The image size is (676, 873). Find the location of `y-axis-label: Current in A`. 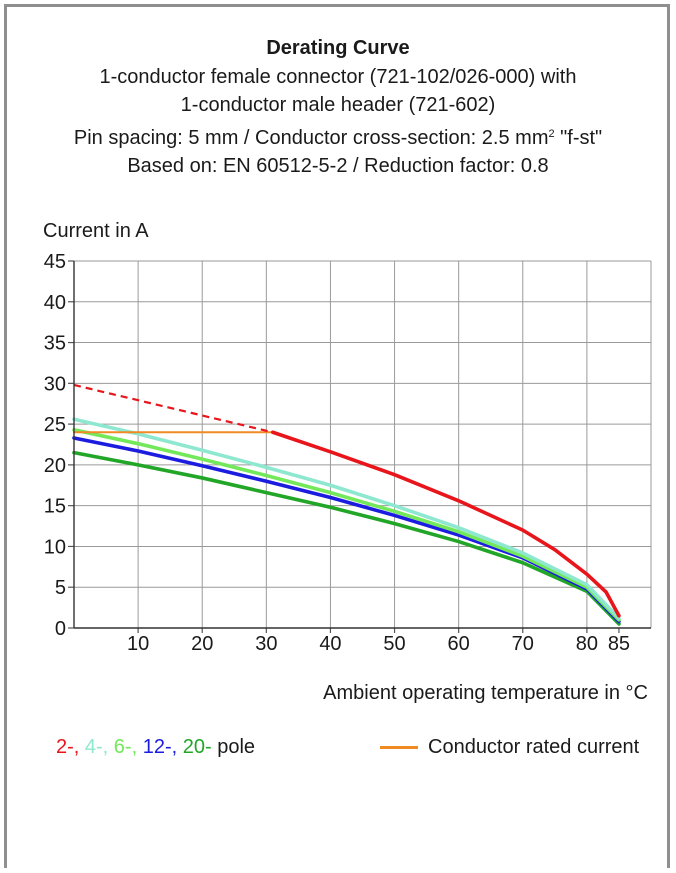

y-axis-label: Current in A is located at coordinates (96, 231).